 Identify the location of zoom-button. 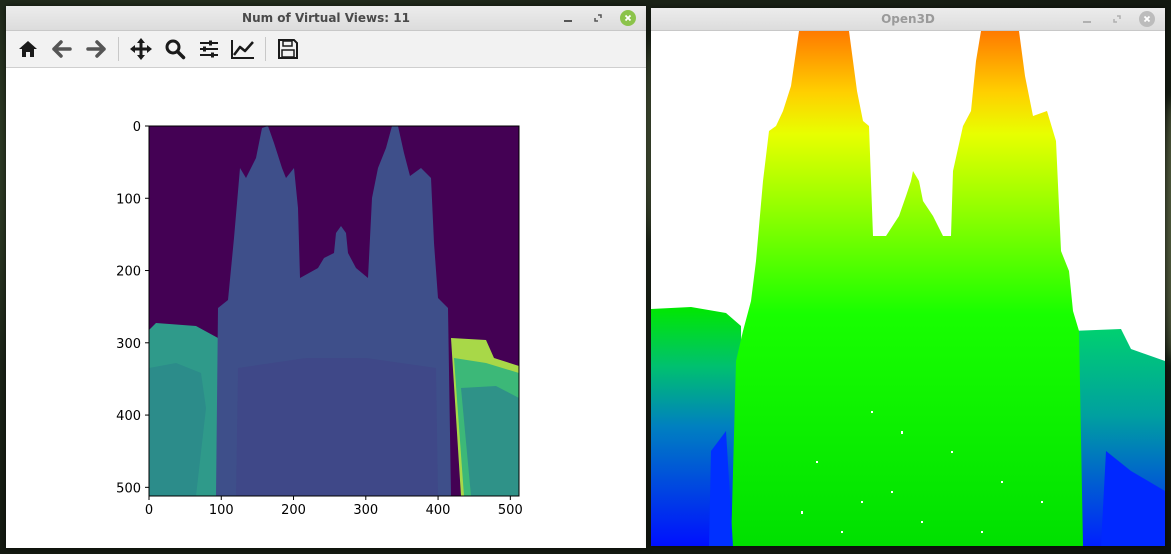
(175, 49).